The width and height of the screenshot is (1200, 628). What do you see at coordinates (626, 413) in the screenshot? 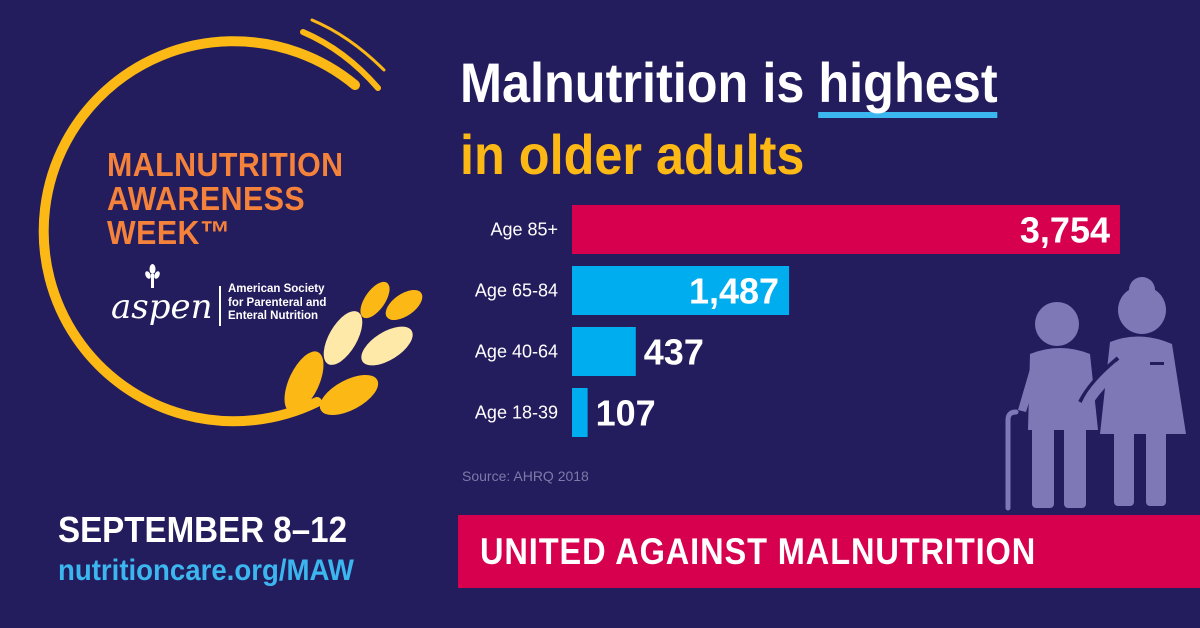
I see `bar-value-label: 107` at bounding box center [626, 413].